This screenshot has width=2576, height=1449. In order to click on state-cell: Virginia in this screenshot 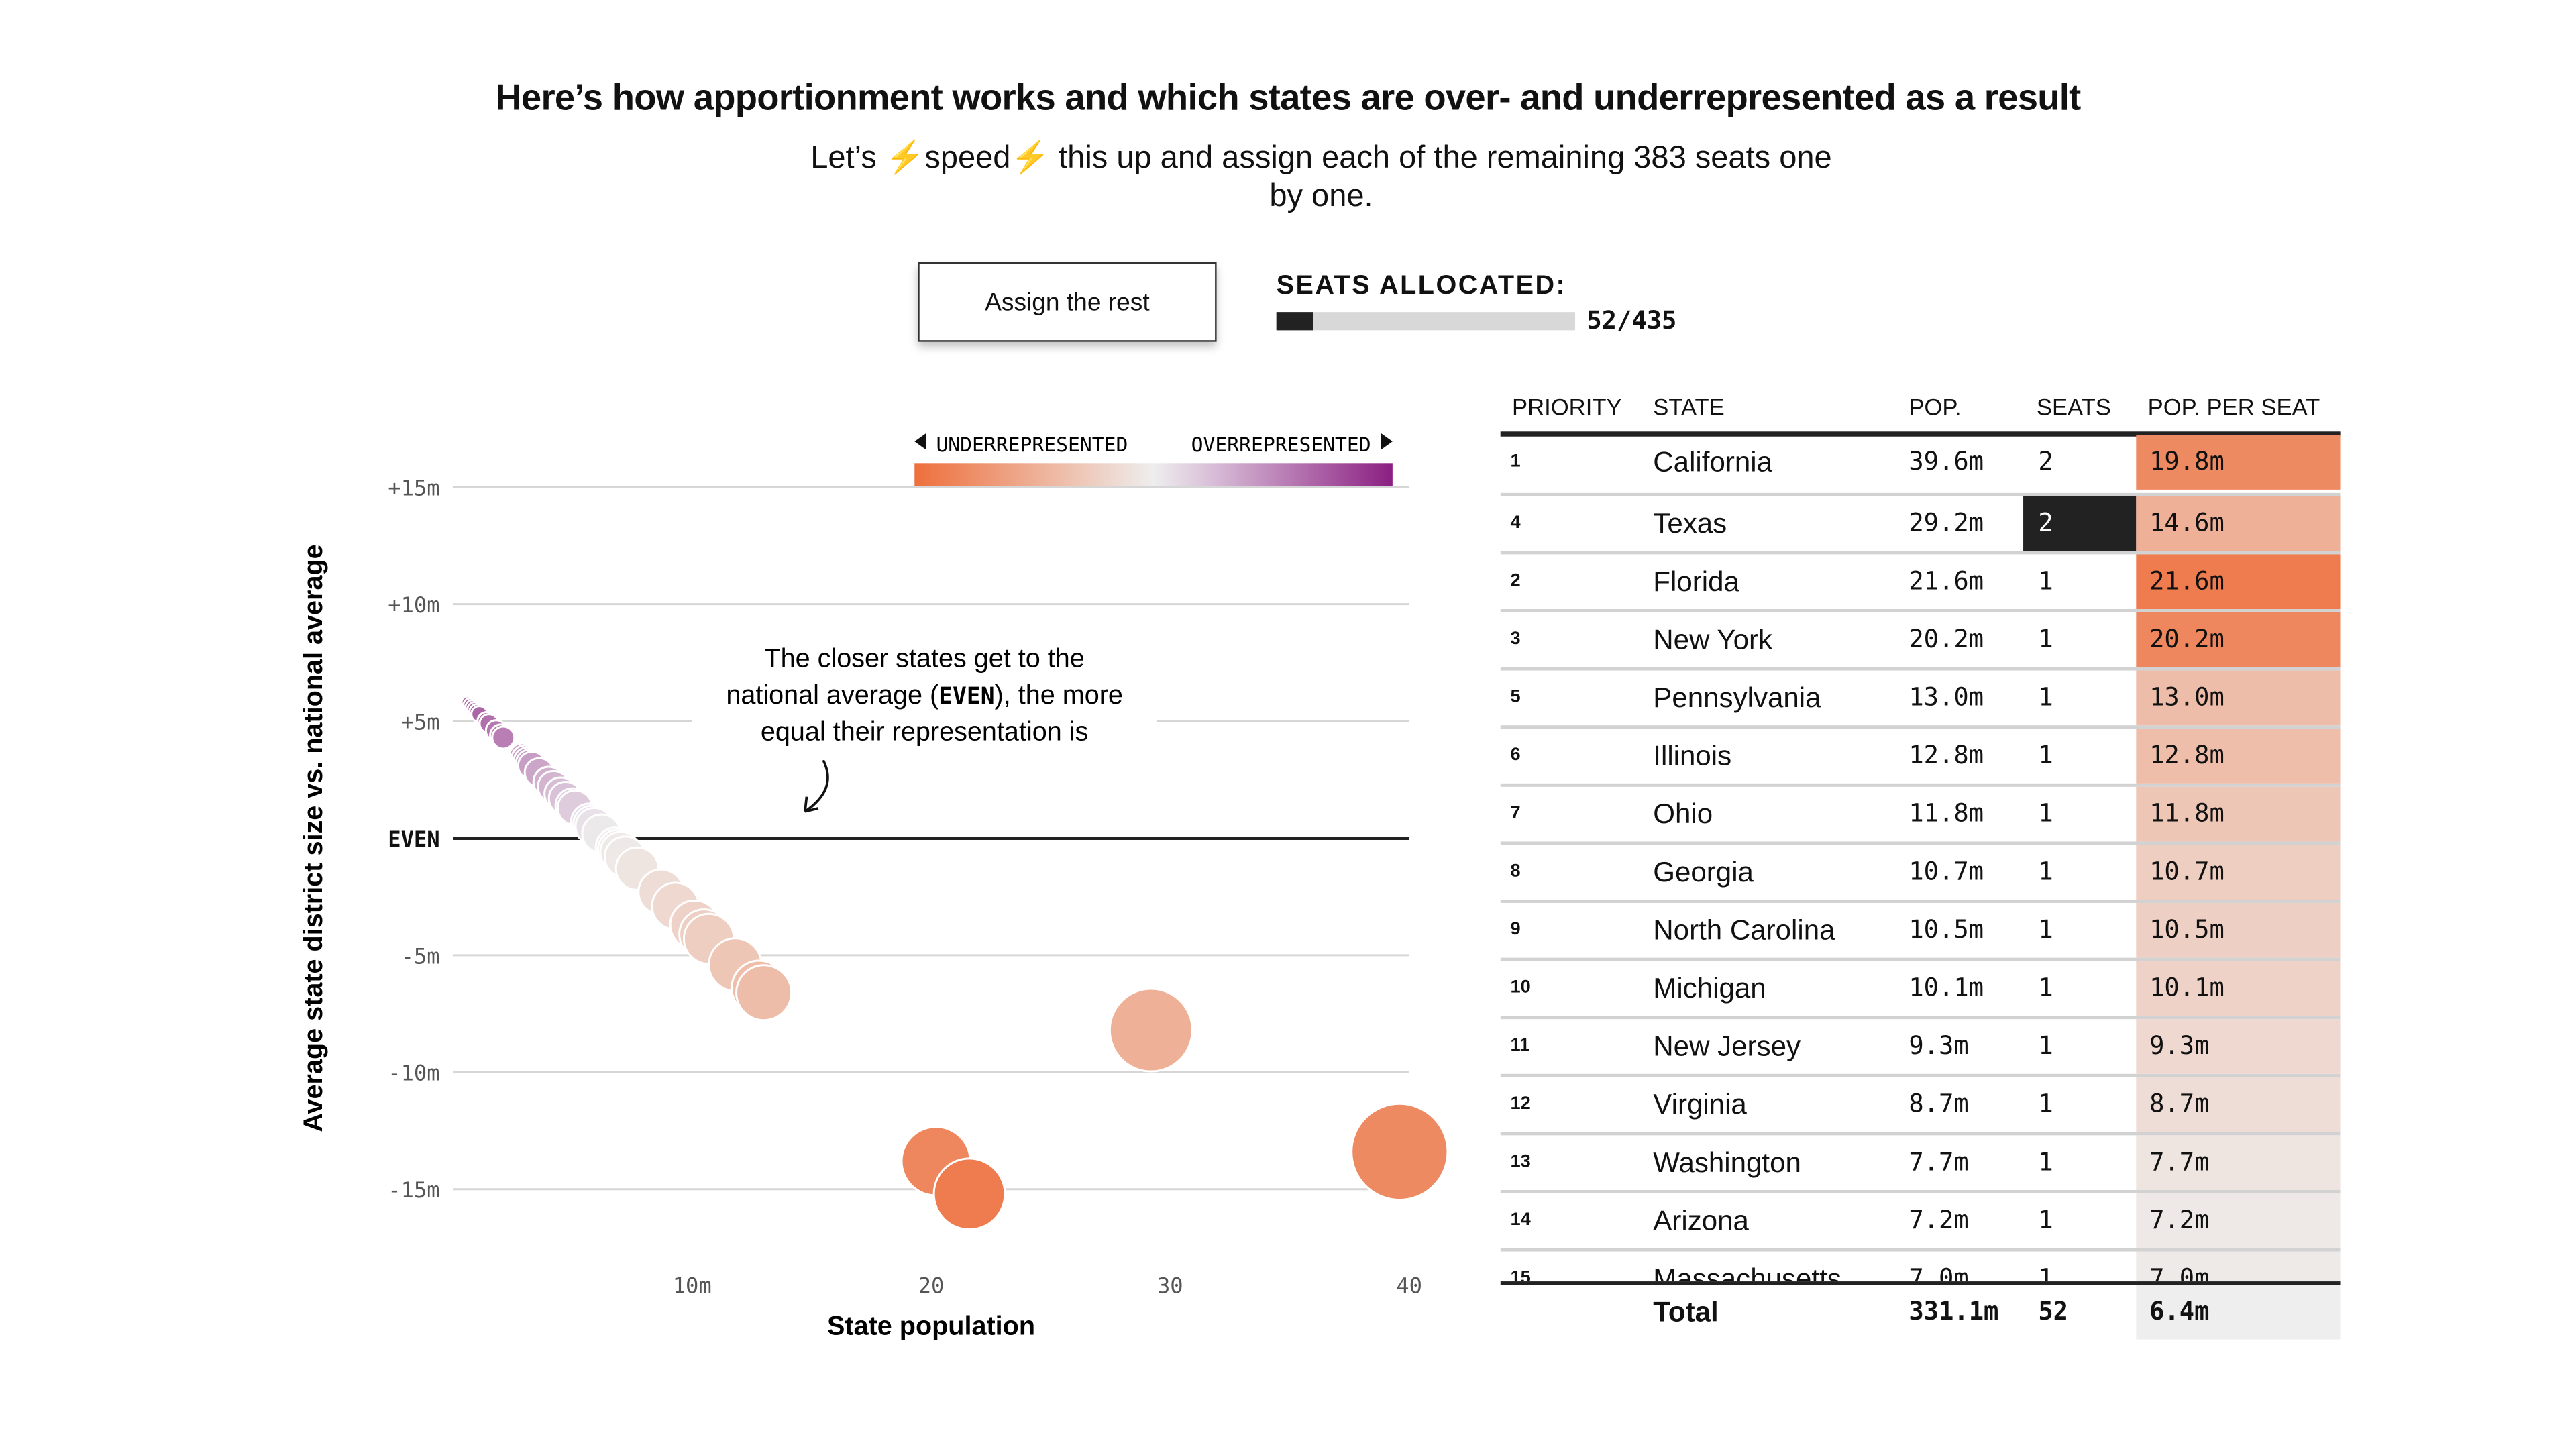, I will do `click(1700, 1105)`.